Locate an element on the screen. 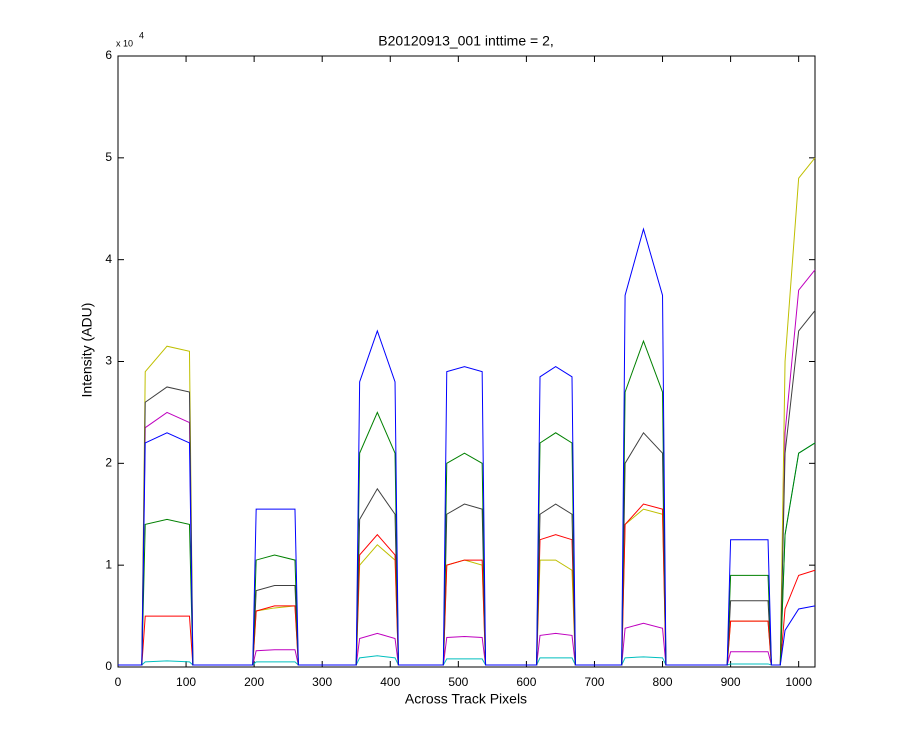 The width and height of the screenshot is (900, 750). x-tick-label: 100 is located at coordinates (186, 682).